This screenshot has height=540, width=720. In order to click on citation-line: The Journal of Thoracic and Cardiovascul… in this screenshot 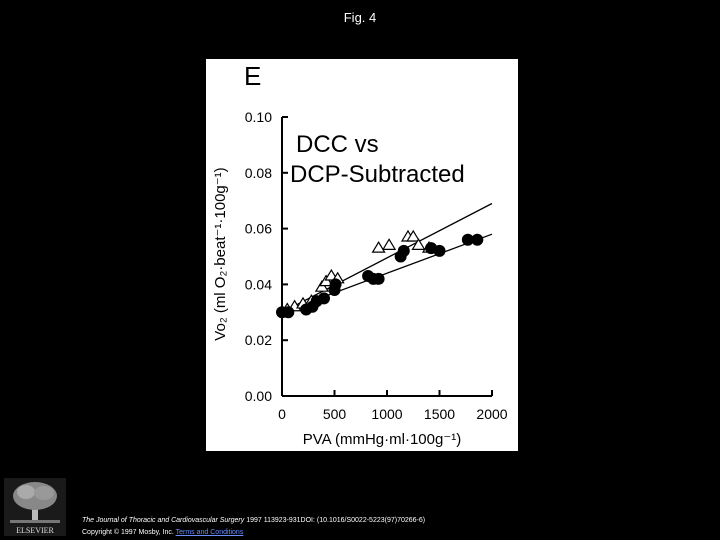, I will do `click(253, 521)`.